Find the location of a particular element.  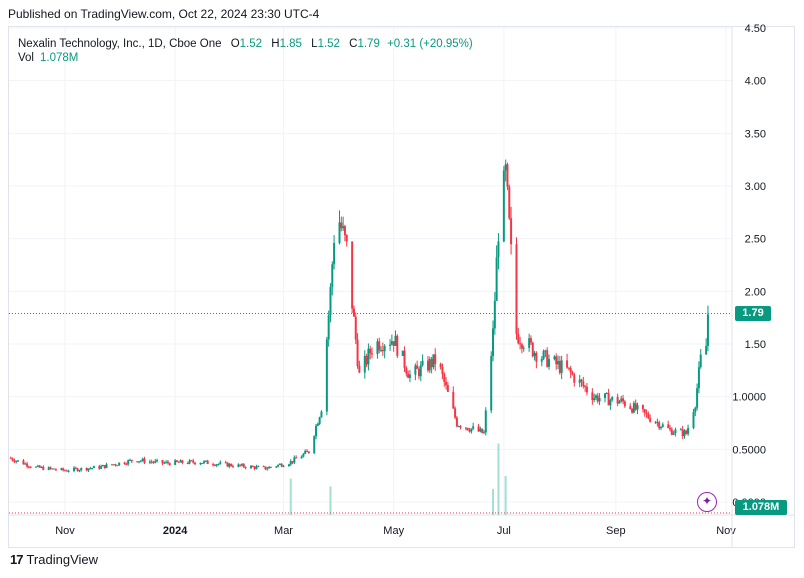

y-tick-label: 4.00 is located at coordinates (755, 82).